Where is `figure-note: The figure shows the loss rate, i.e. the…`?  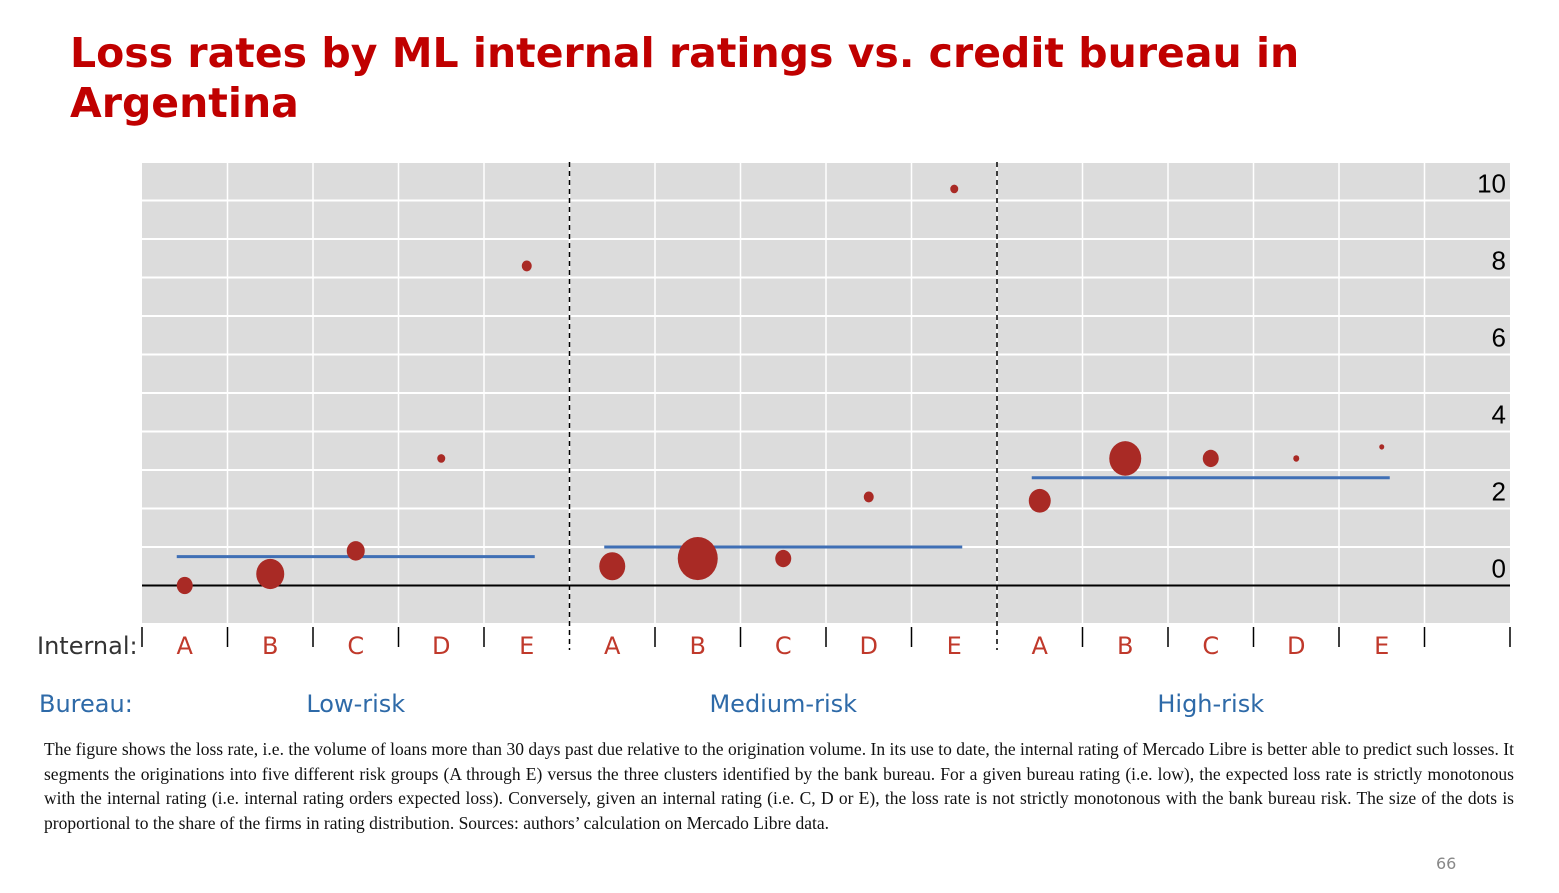 figure-note: The figure shows the loss rate, i.e. the… is located at coordinates (779, 786).